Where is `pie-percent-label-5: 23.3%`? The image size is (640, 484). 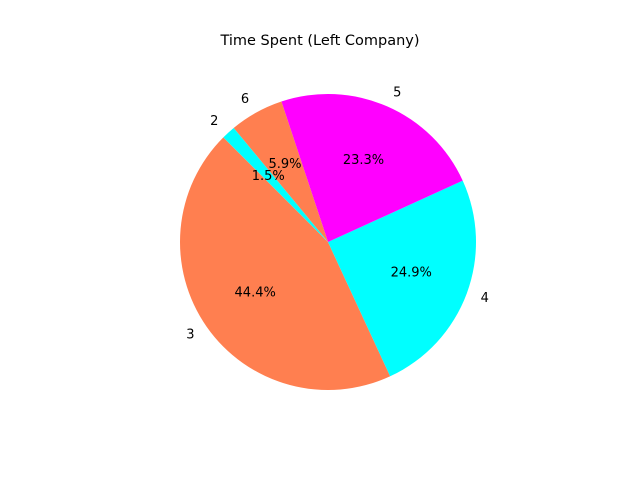
pie-percent-label-5: 23.3% is located at coordinates (363, 160).